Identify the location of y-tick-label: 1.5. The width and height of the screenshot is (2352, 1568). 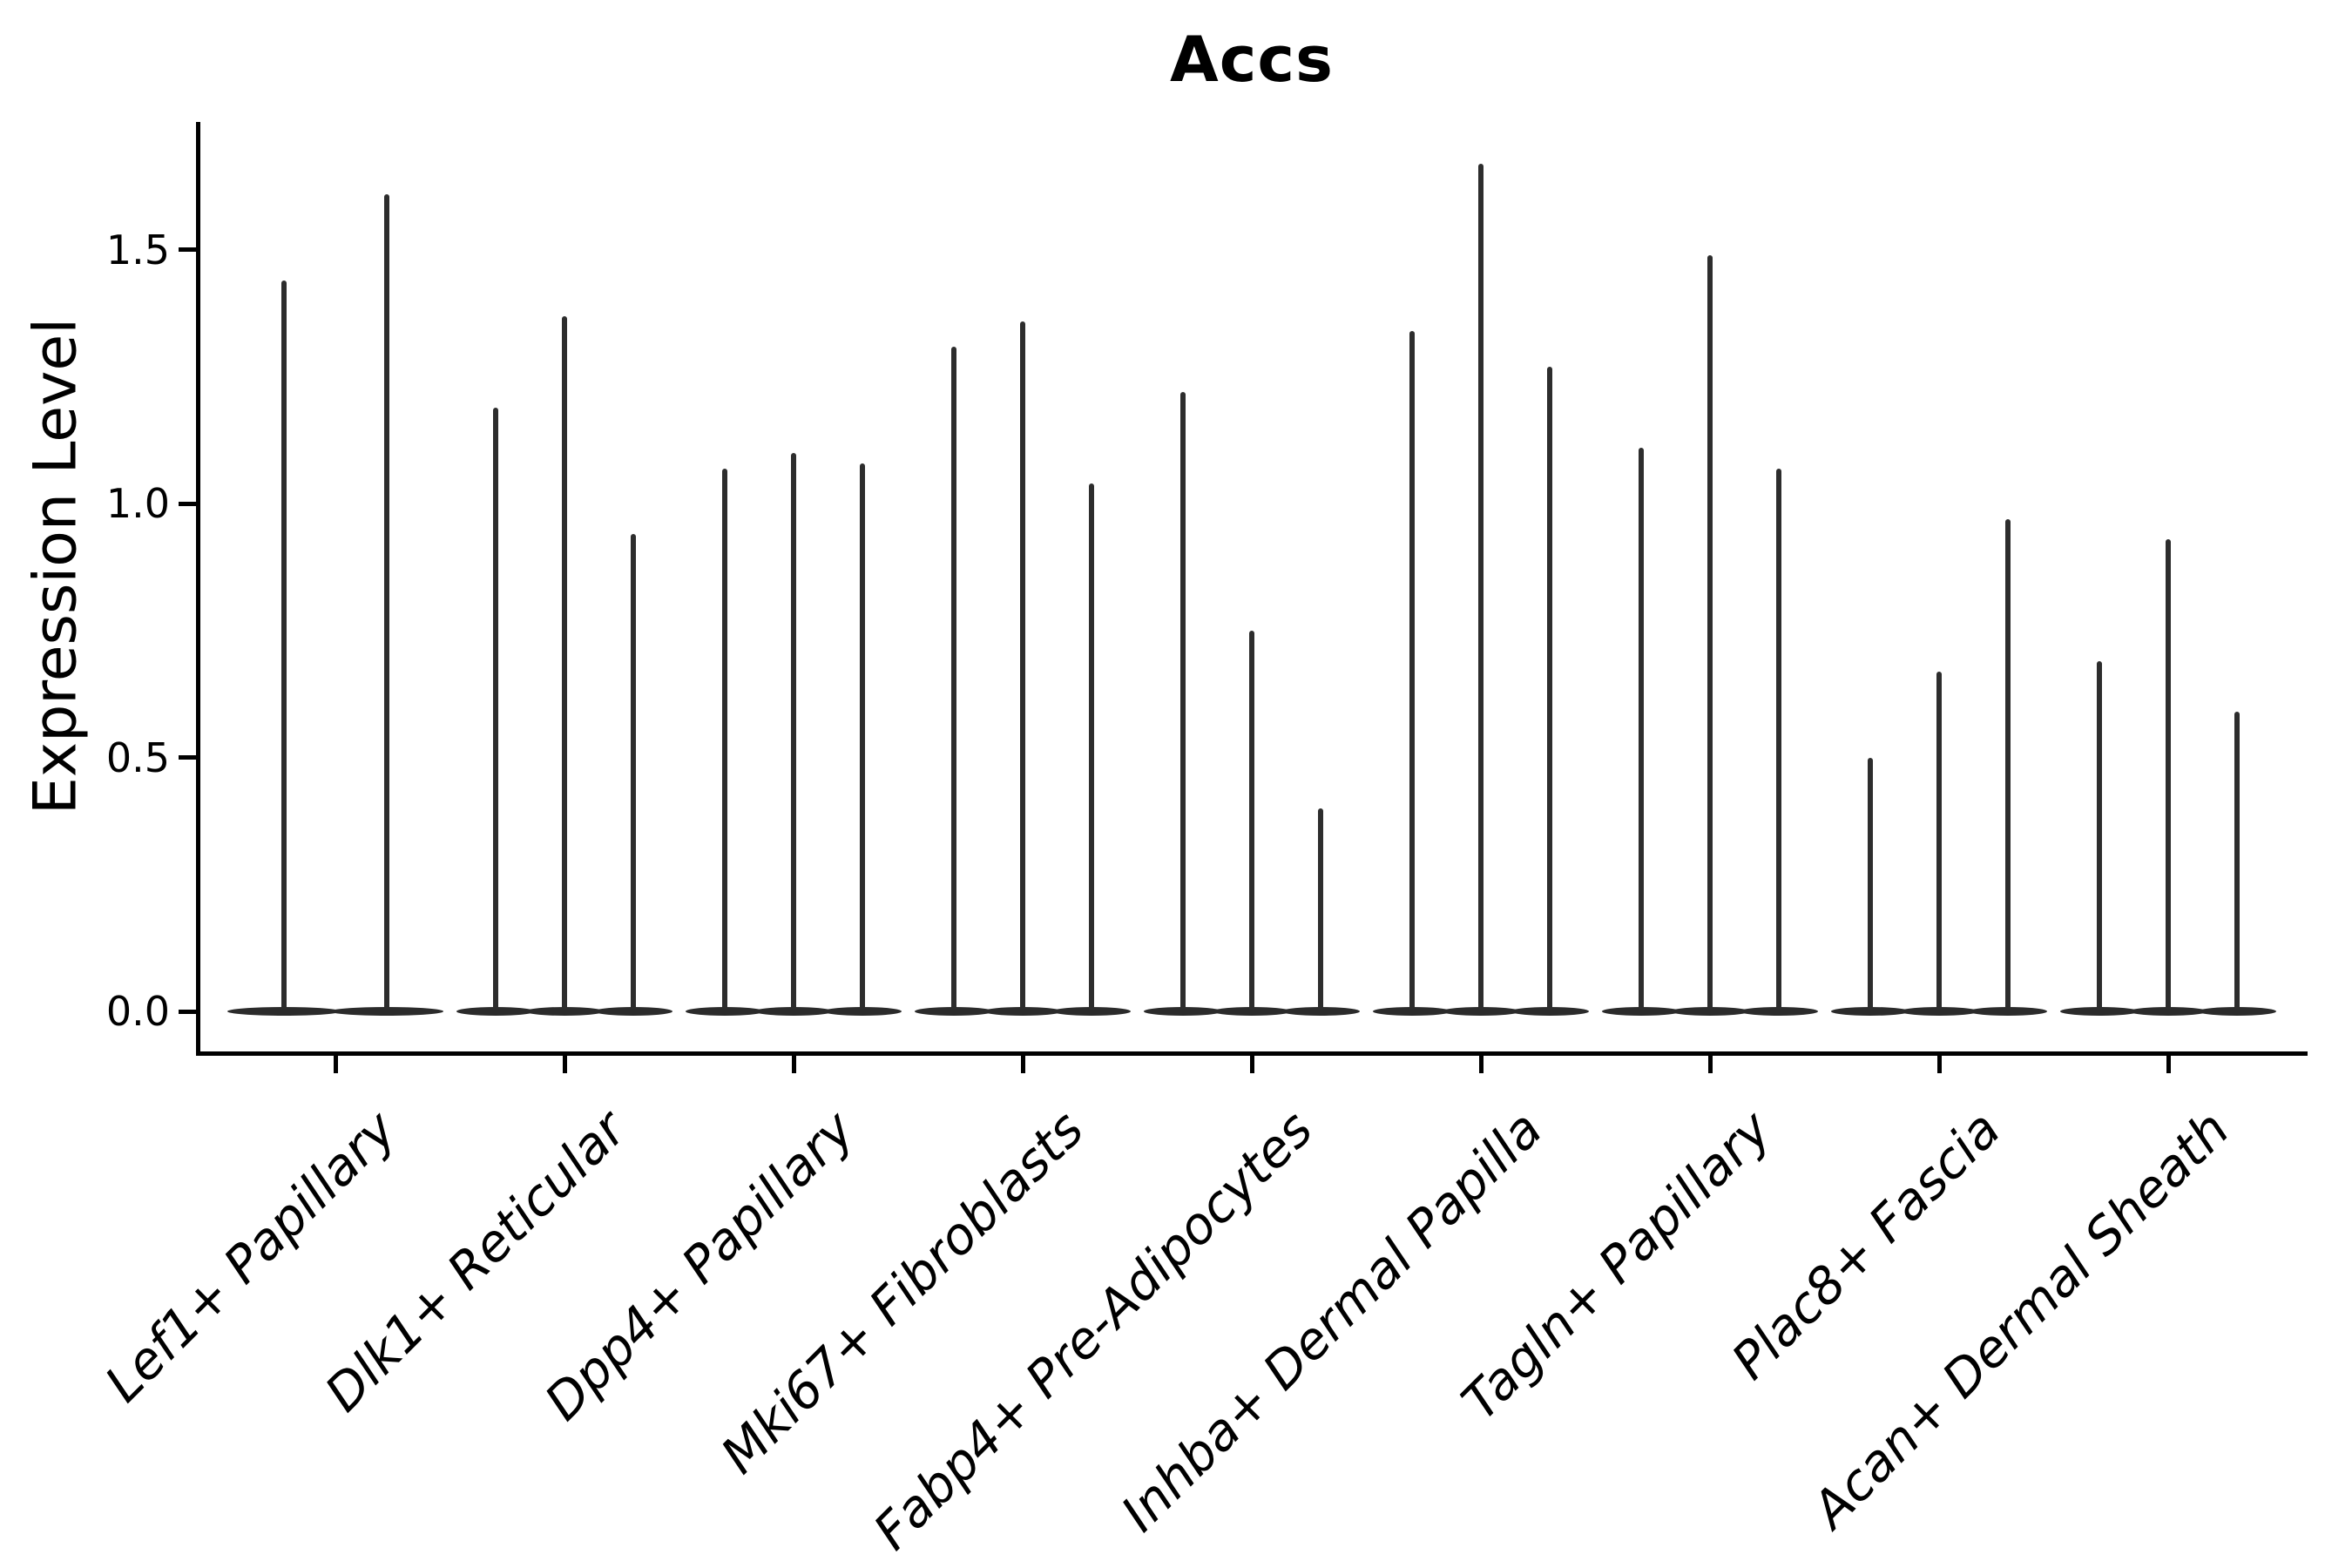
(137, 250).